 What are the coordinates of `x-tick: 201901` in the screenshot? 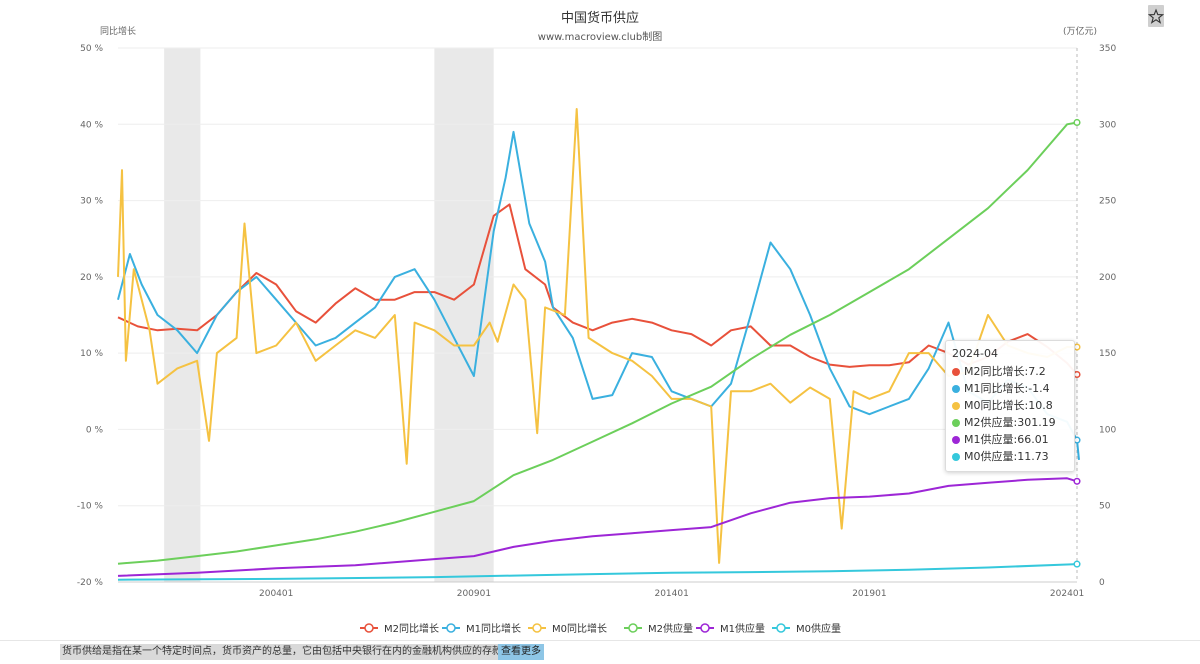 It's located at (869, 594).